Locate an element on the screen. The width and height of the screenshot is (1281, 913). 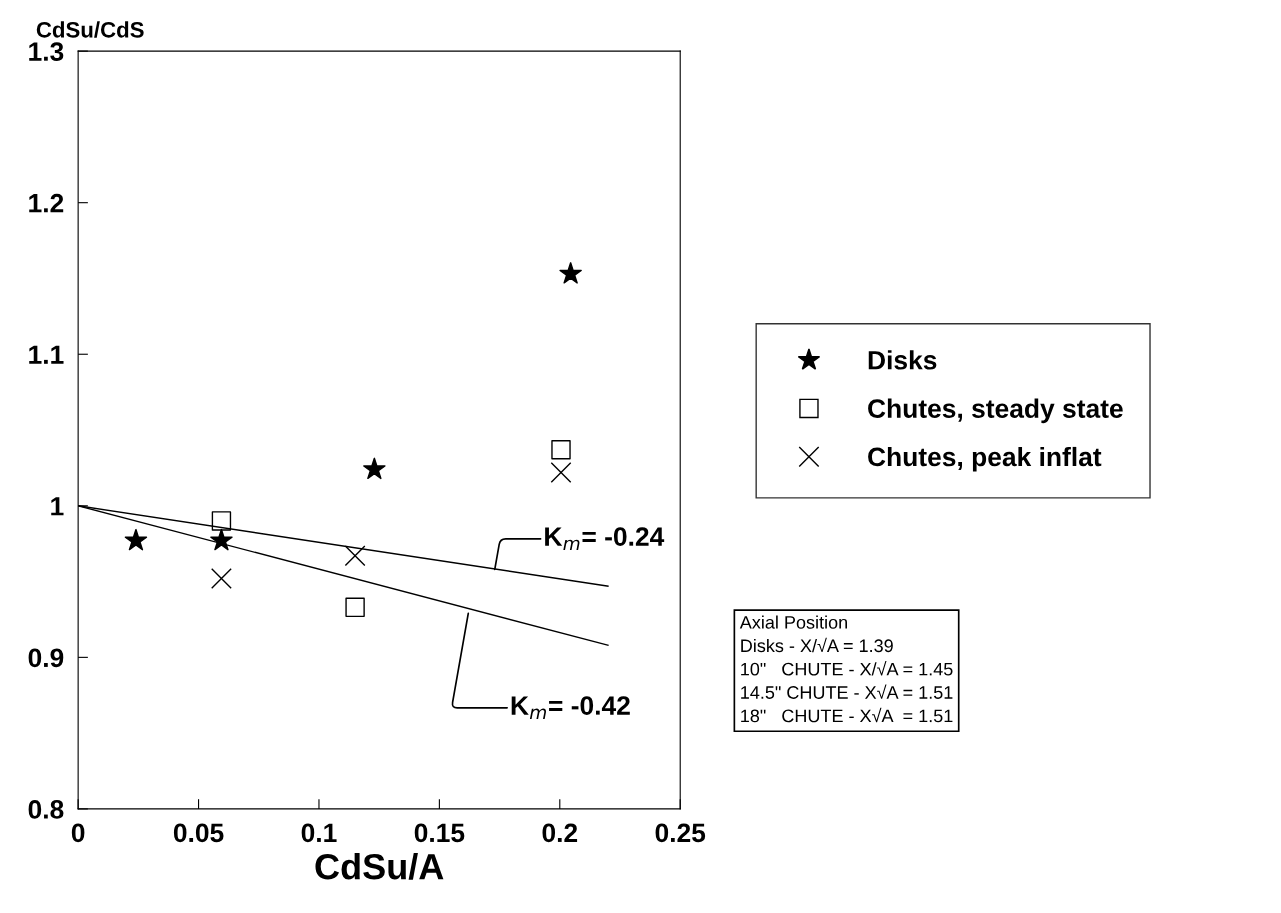
y-tick-label: 1 is located at coordinates (57, 506).